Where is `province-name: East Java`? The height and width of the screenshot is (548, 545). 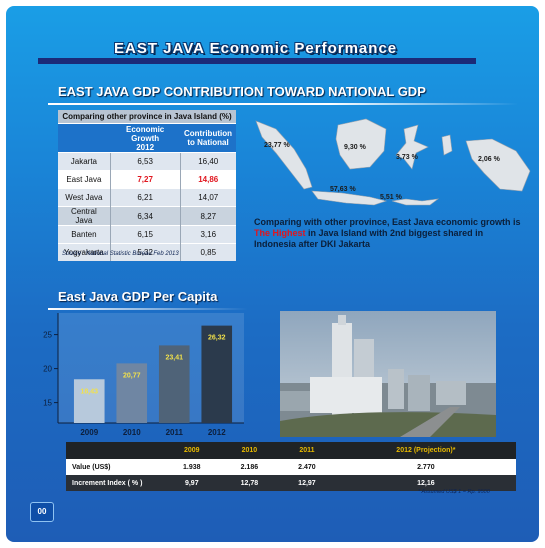
province-name: East Java is located at coordinates (84, 179).